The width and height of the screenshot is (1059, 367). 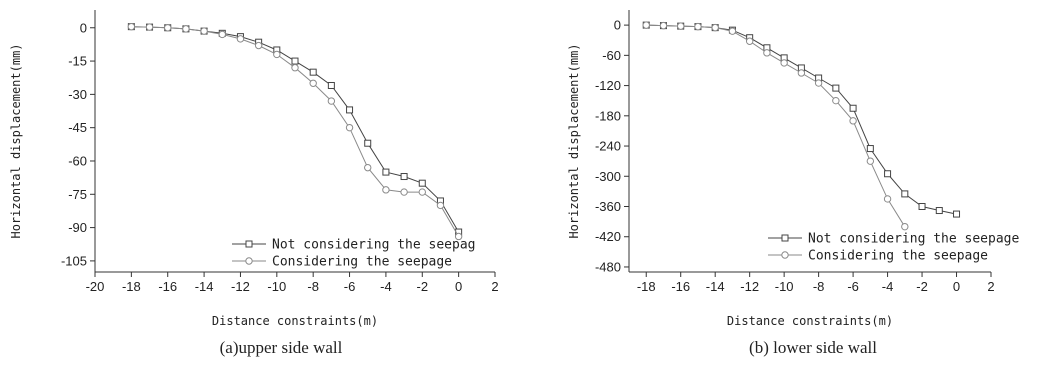 What do you see at coordinates (16, 140) in the screenshot?
I see `y-axis-label: Horizontal displacement(mm)` at bounding box center [16, 140].